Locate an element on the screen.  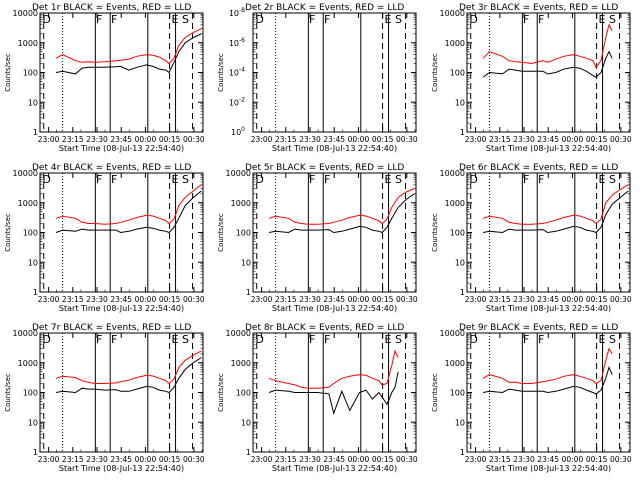
x-tick-label: 00:30 is located at coordinates (621, 299).